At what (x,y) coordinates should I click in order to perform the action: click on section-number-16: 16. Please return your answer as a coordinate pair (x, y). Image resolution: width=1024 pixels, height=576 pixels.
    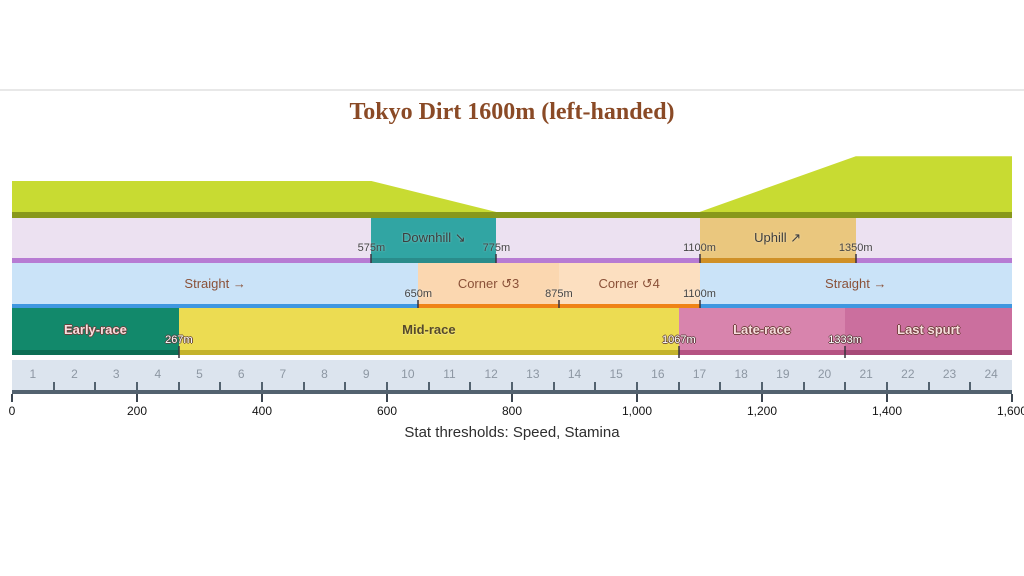
    Looking at the image, I should click on (658, 374).